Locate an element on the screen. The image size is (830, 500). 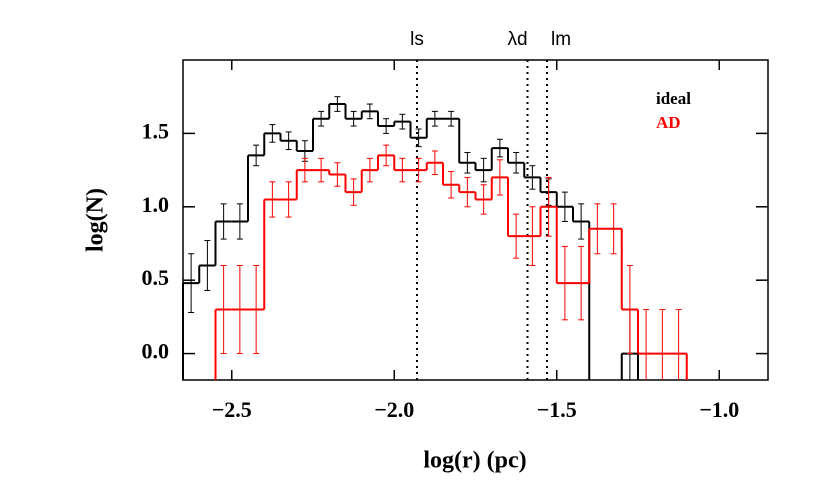
legend-label: ideal is located at coordinates (673, 98).